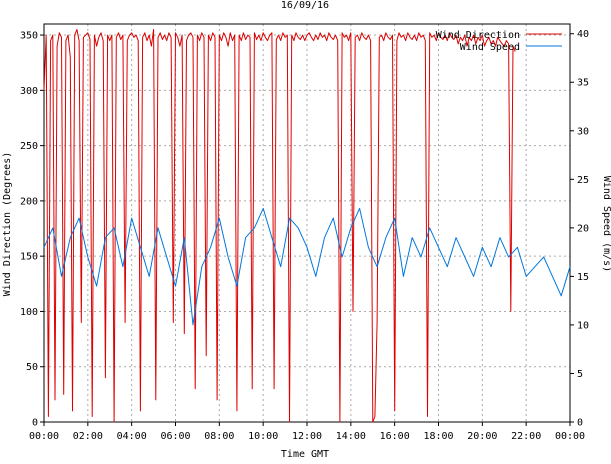  What do you see at coordinates (29, 36) in the screenshot?
I see `left-tick-label: 350` at bounding box center [29, 36].